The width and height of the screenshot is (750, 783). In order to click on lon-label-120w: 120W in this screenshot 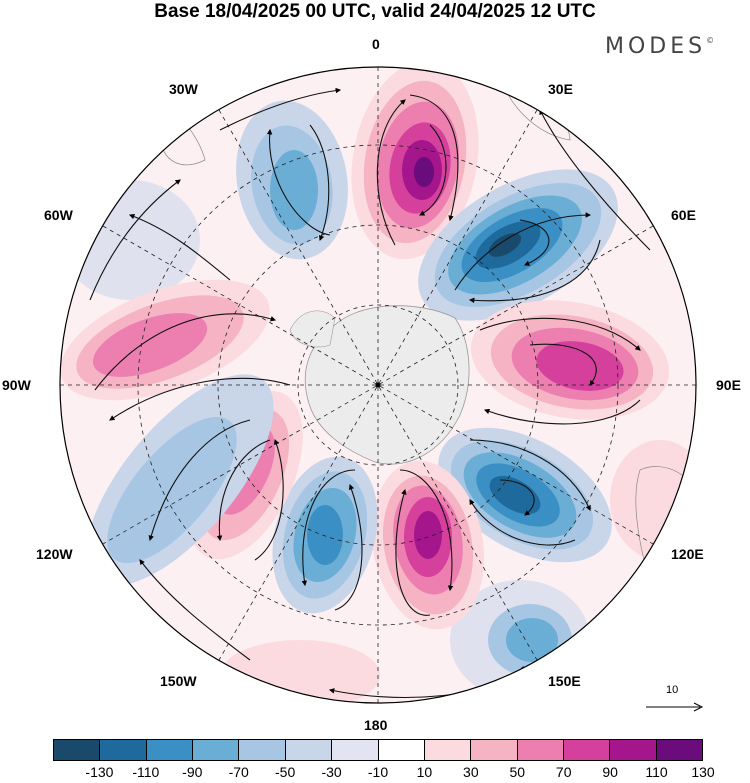, I will do `click(54, 554)`.